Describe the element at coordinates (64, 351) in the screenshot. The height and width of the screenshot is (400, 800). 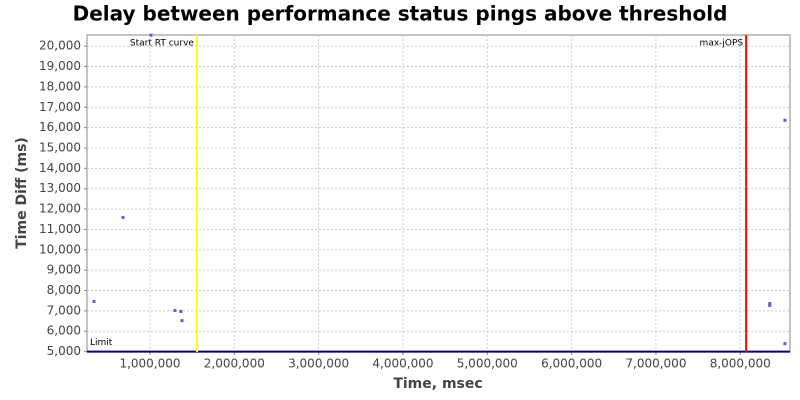
I see `y-tick-label: 5,000` at that location.